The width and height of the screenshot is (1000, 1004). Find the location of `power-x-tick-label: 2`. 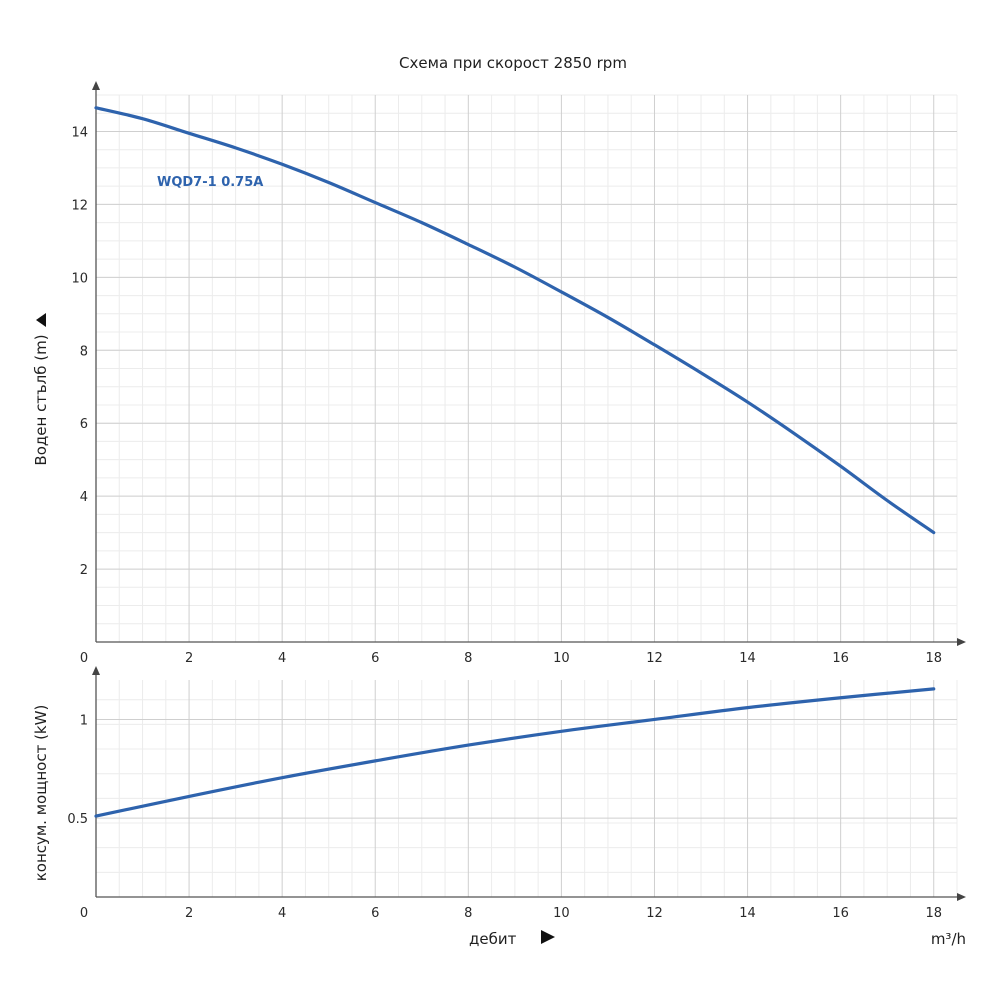

power-x-tick-label: 2 is located at coordinates (189, 913).